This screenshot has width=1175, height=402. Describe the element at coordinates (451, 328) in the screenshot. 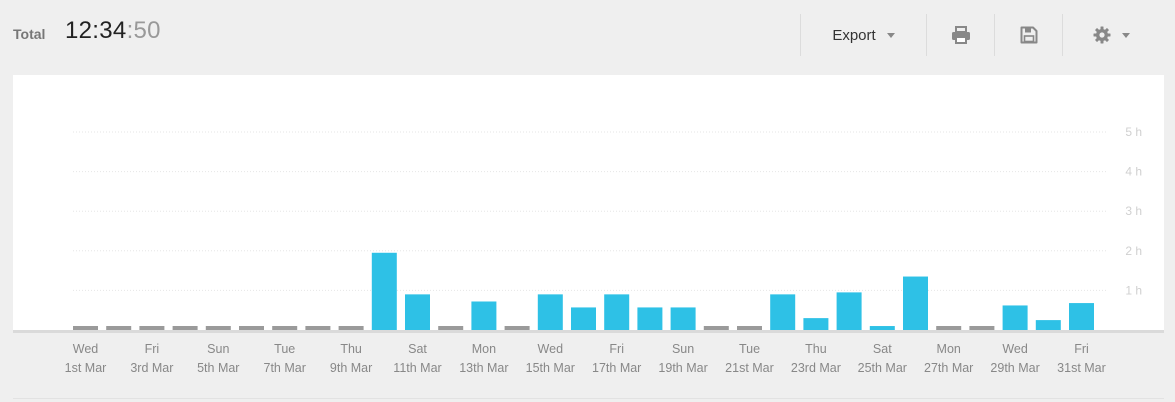

I see `bar-12th-mar` at that location.